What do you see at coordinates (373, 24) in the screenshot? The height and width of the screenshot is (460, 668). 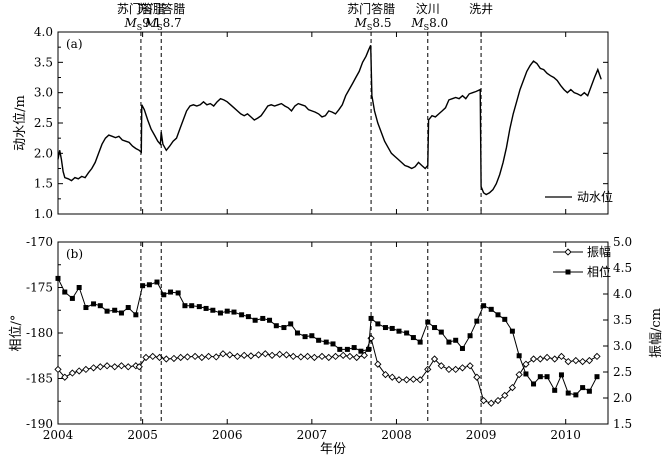 I see `event-magnitude-label: MS8.5` at bounding box center [373, 24].